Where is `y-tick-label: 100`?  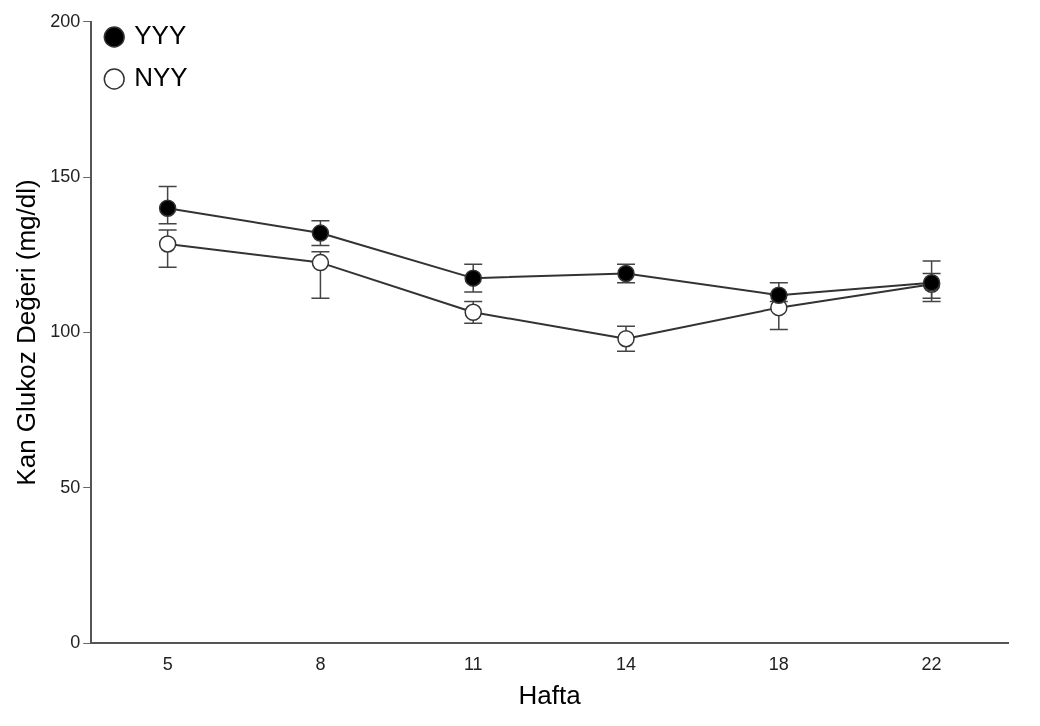 y-tick-label: 100 is located at coordinates (65, 331).